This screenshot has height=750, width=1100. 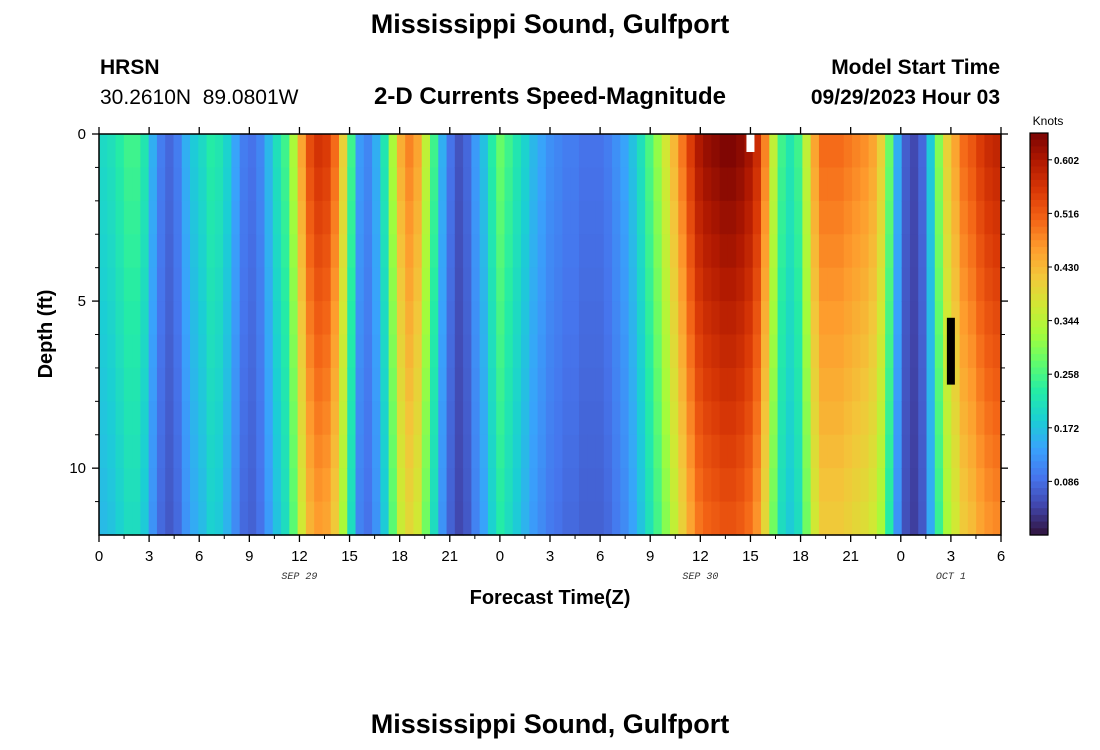 I want to click on page-title-top: Mississippi Sound, Gulfport, so click(x=550, y=24).